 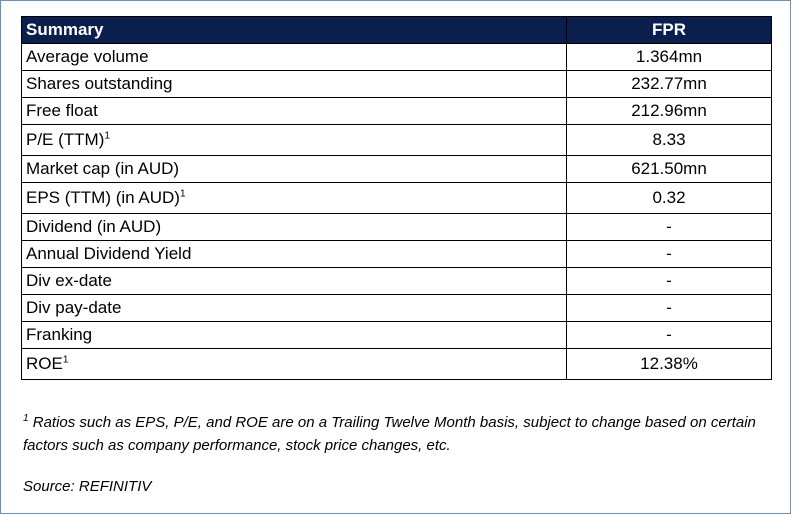 I want to click on row-label: Shares outstanding, so click(x=294, y=84).